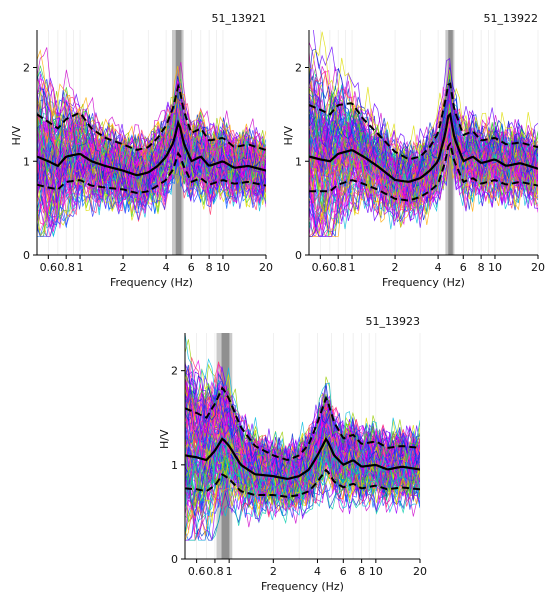  I want to click on panel-title: 51_13921, so click(239, 18).